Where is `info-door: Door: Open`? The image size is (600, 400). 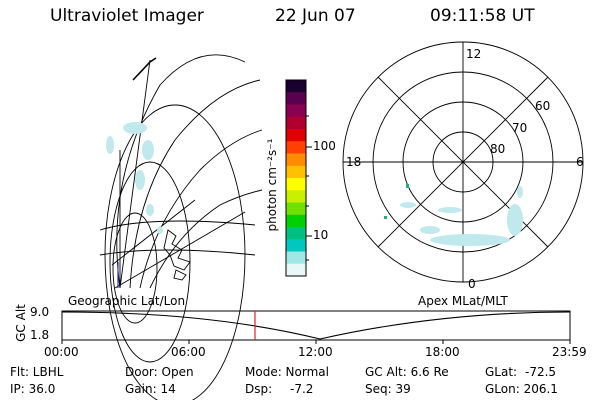
info-door: Door: Open is located at coordinates (159, 372).